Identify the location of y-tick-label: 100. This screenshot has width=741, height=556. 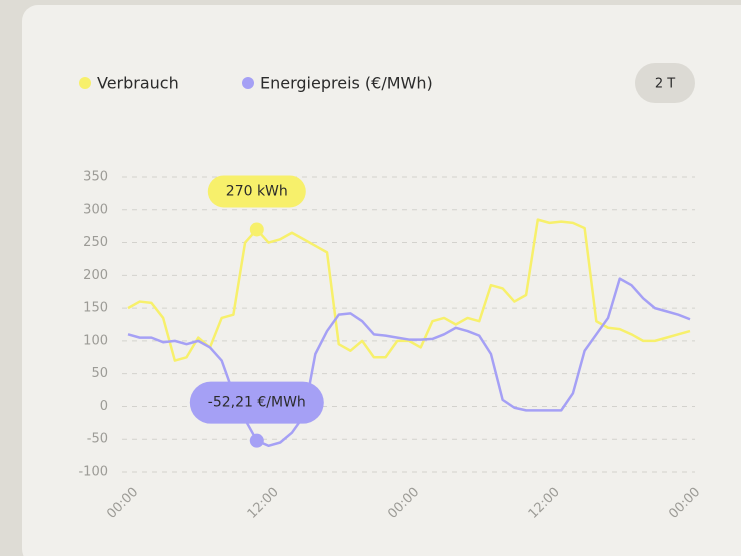
(95, 340).